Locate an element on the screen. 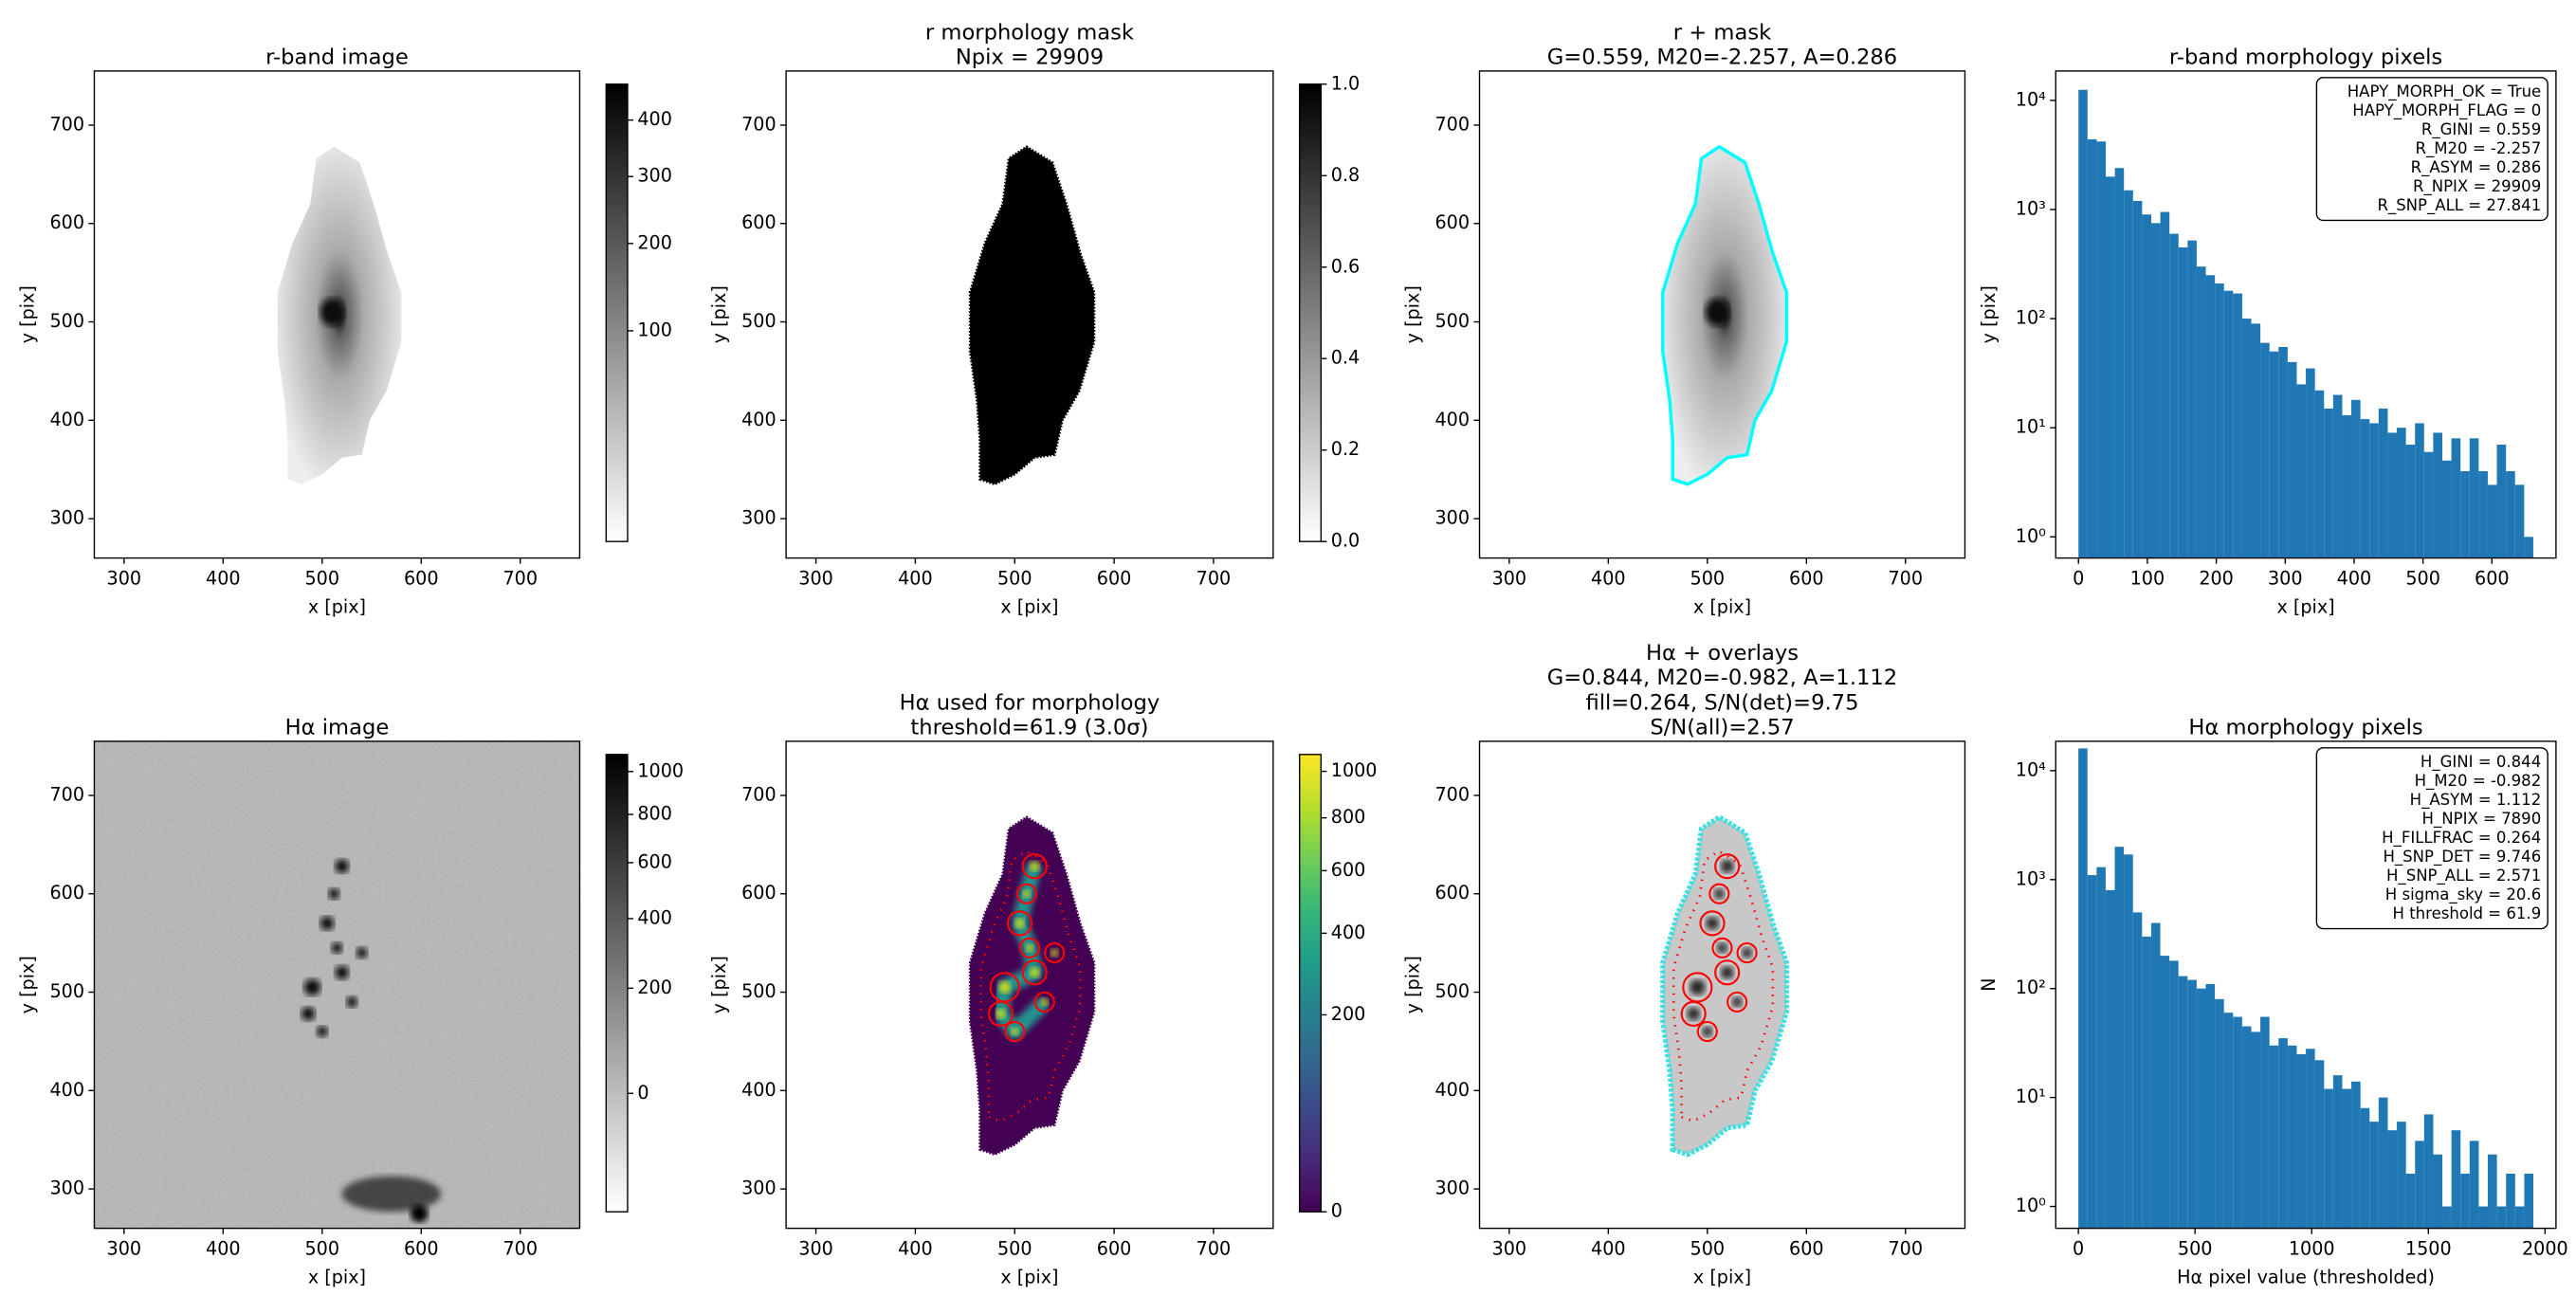 This screenshot has width=2576, height=1296. panel-title: threshold=61.9 (3.0σ) is located at coordinates (1029, 727).